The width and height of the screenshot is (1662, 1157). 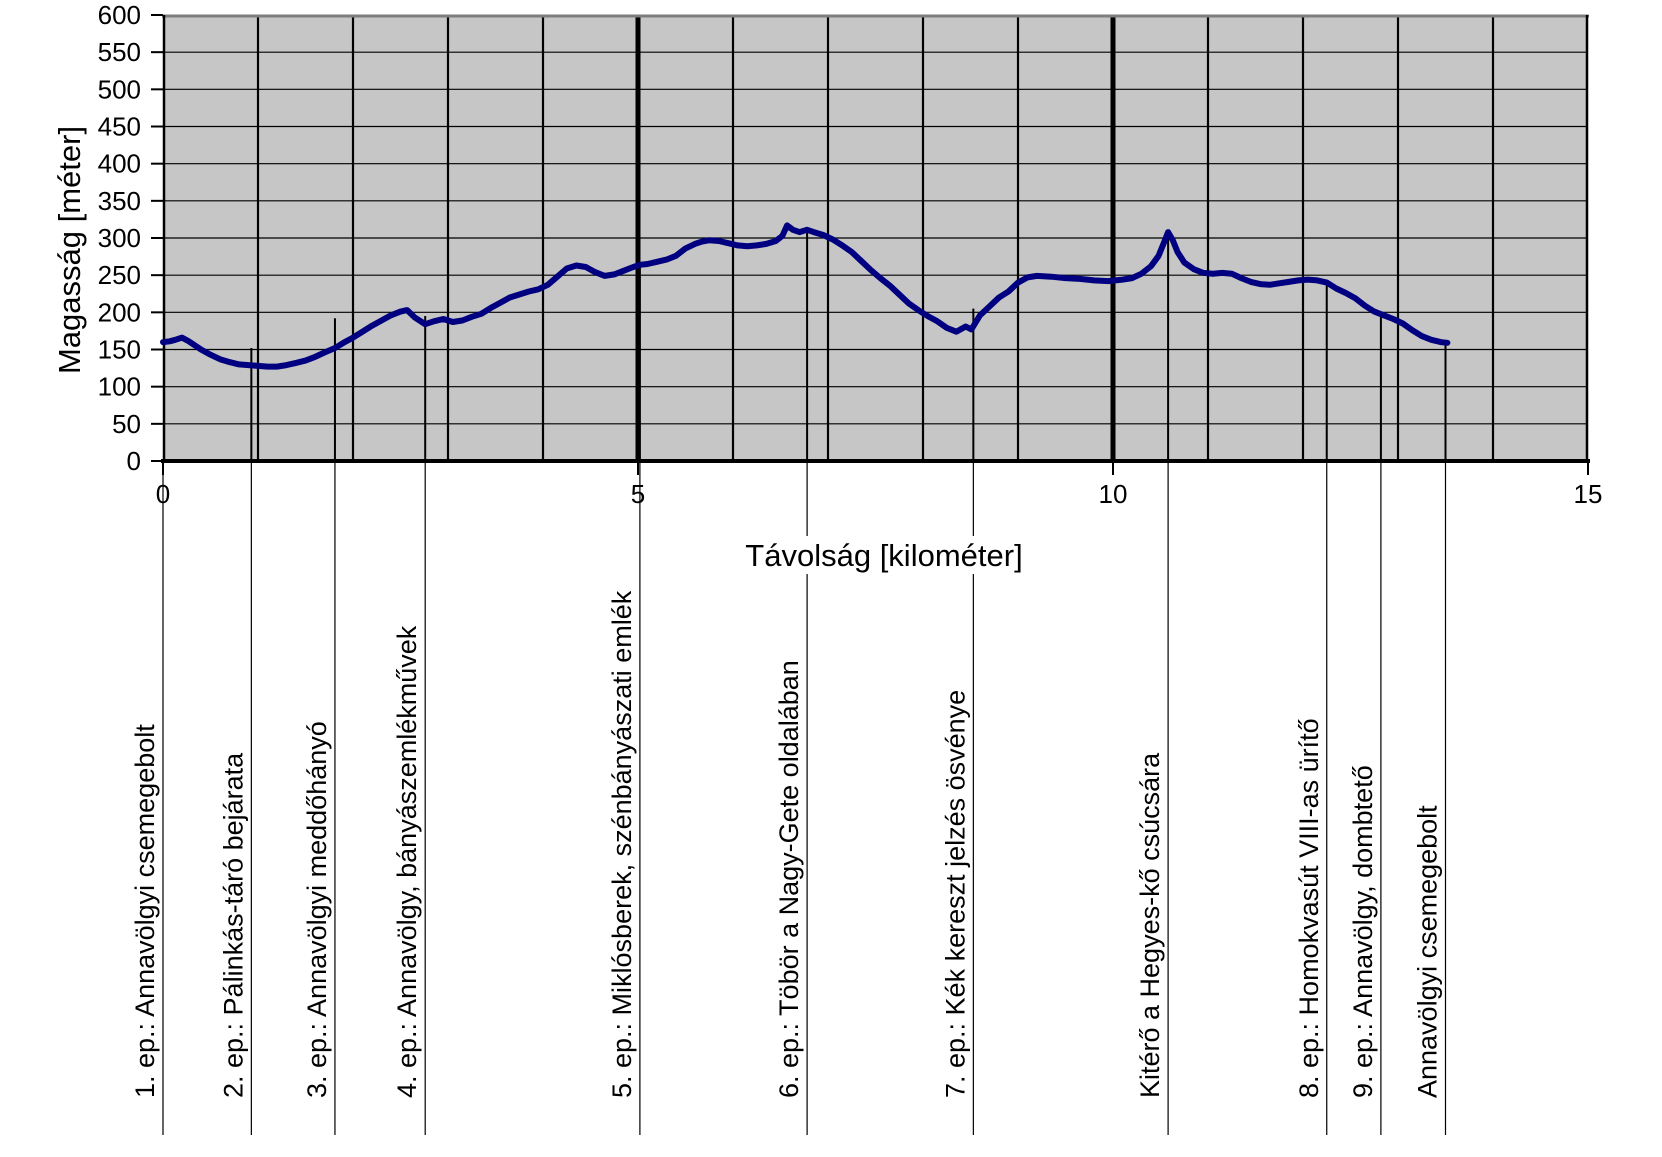 I want to click on waypoint-label: 1. ep.: Annavölgyi csemegebolt, so click(x=145, y=911).